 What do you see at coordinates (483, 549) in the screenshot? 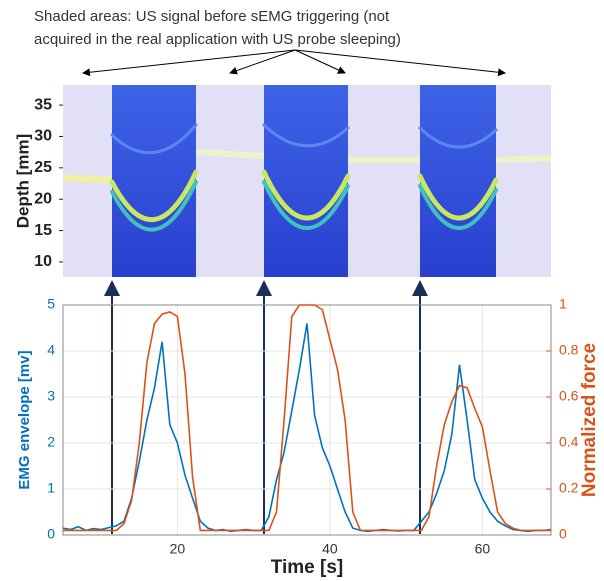
I see `x-tick-label: 60` at bounding box center [483, 549].